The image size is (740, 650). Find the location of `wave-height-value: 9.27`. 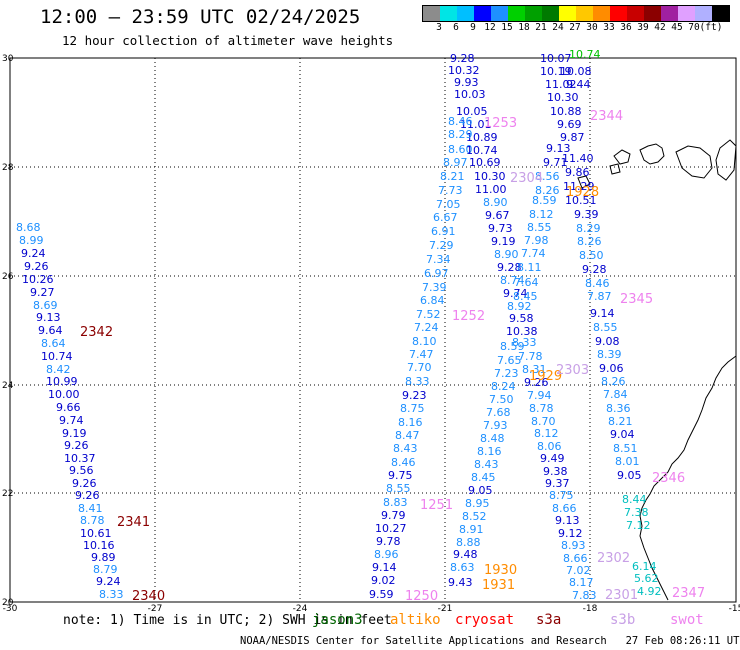

wave-height-value: 9.27 is located at coordinates (42, 292).